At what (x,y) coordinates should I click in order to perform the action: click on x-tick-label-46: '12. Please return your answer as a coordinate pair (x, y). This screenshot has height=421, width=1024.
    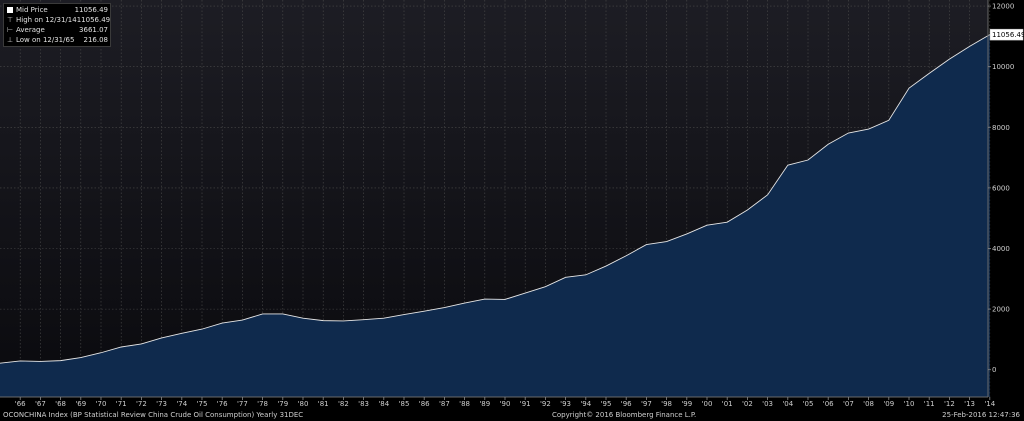
    Looking at the image, I should click on (949, 404).